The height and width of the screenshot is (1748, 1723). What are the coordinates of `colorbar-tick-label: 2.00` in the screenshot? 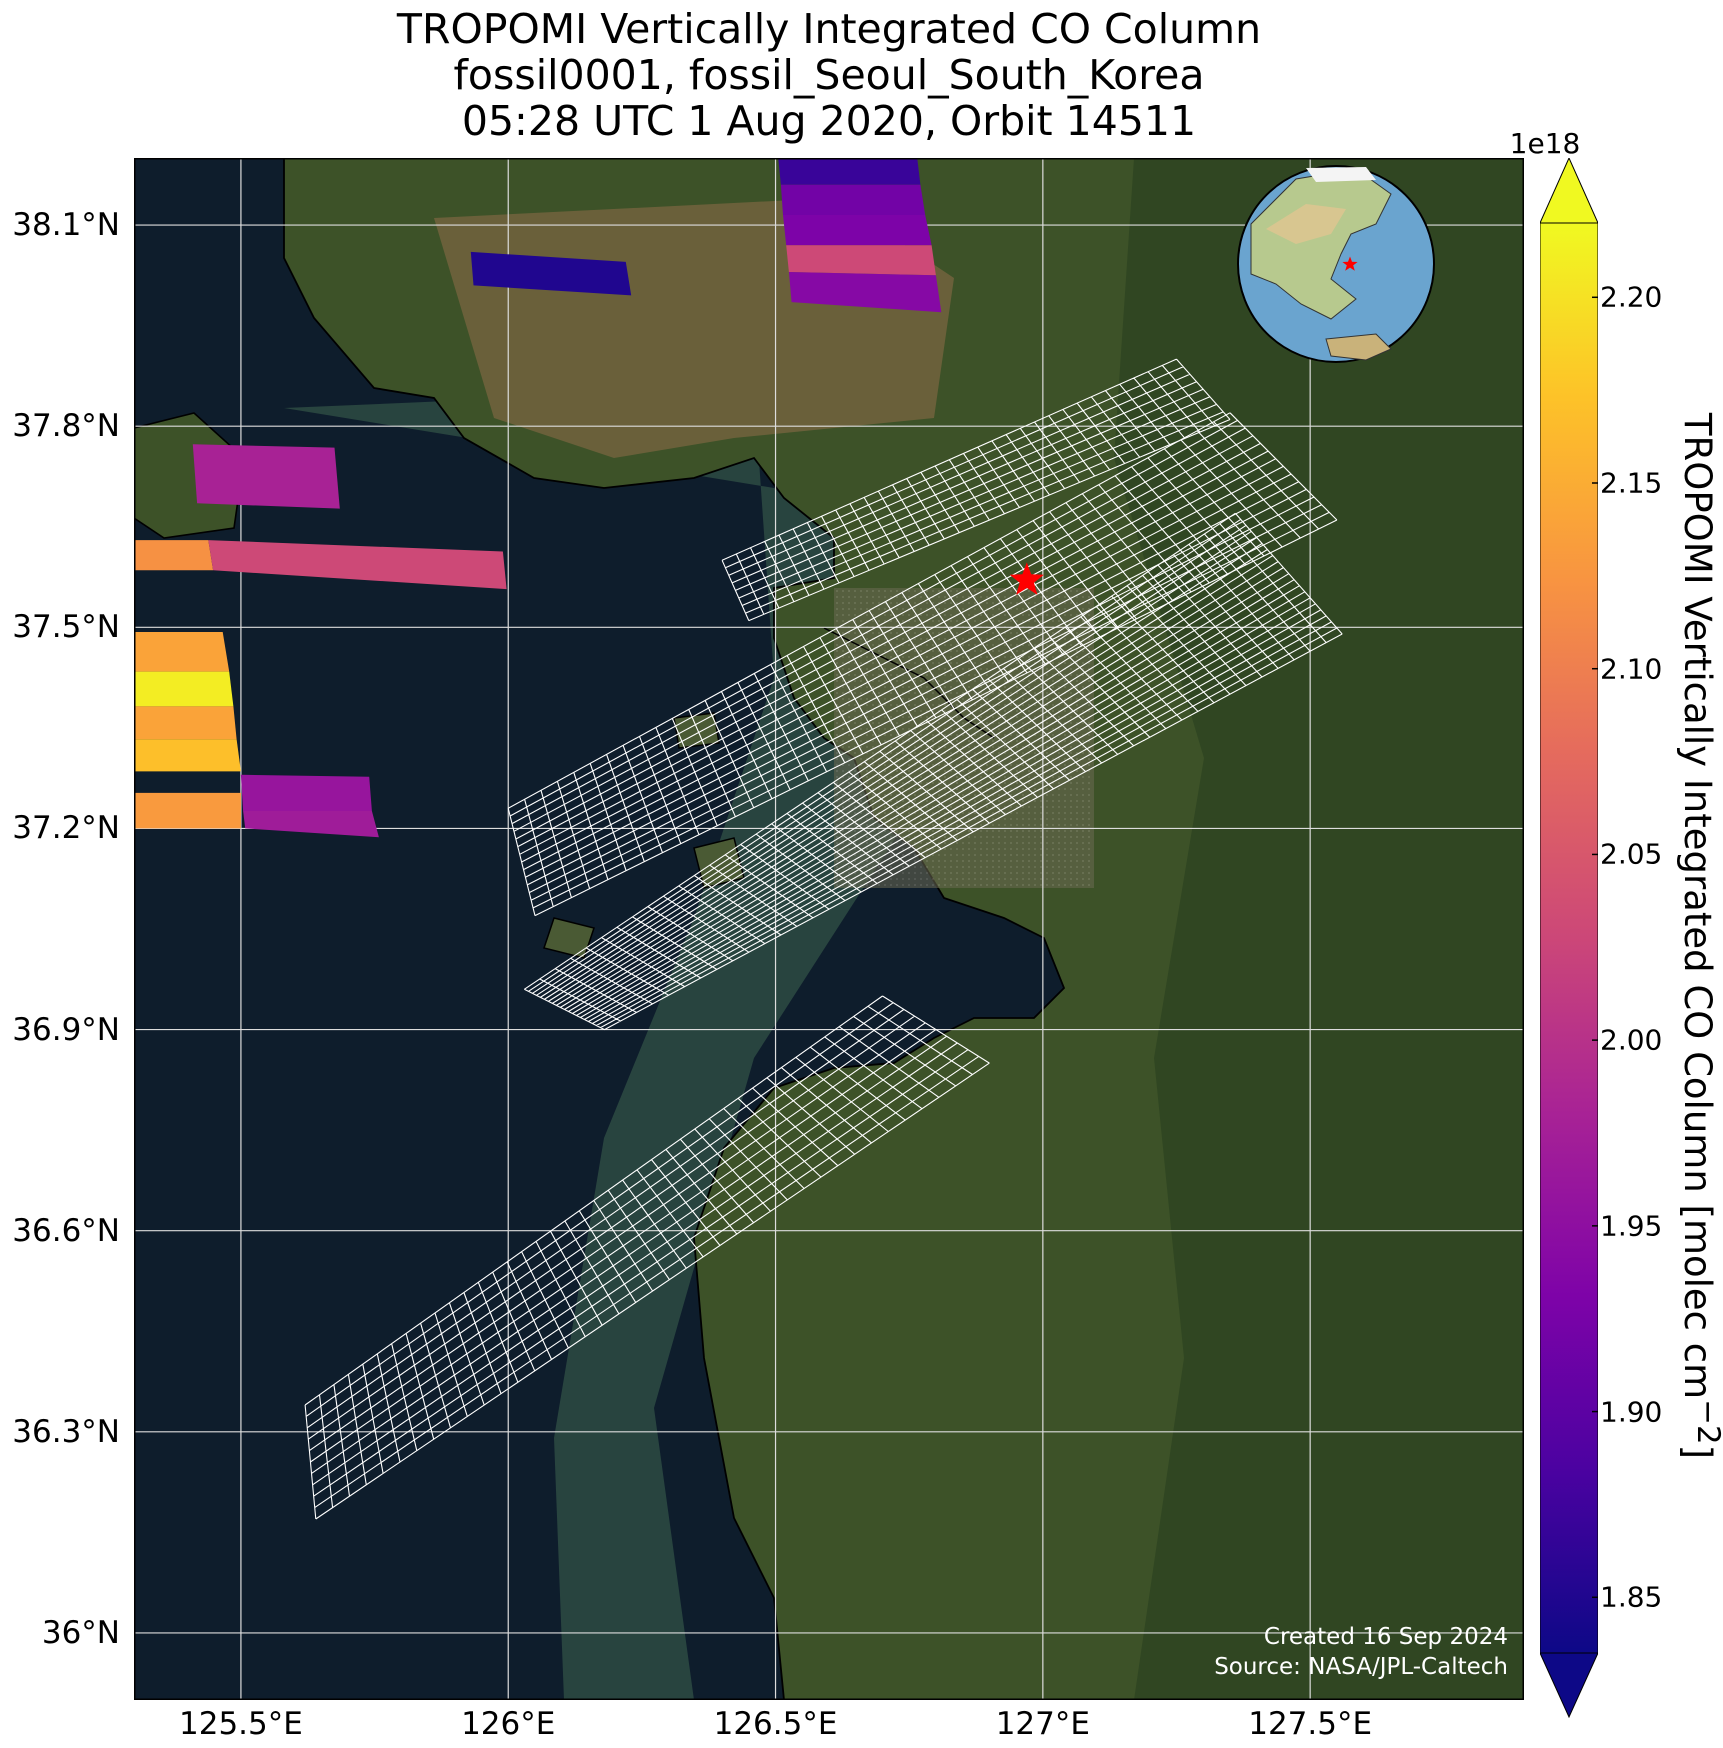 It's located at (1631, 1040).